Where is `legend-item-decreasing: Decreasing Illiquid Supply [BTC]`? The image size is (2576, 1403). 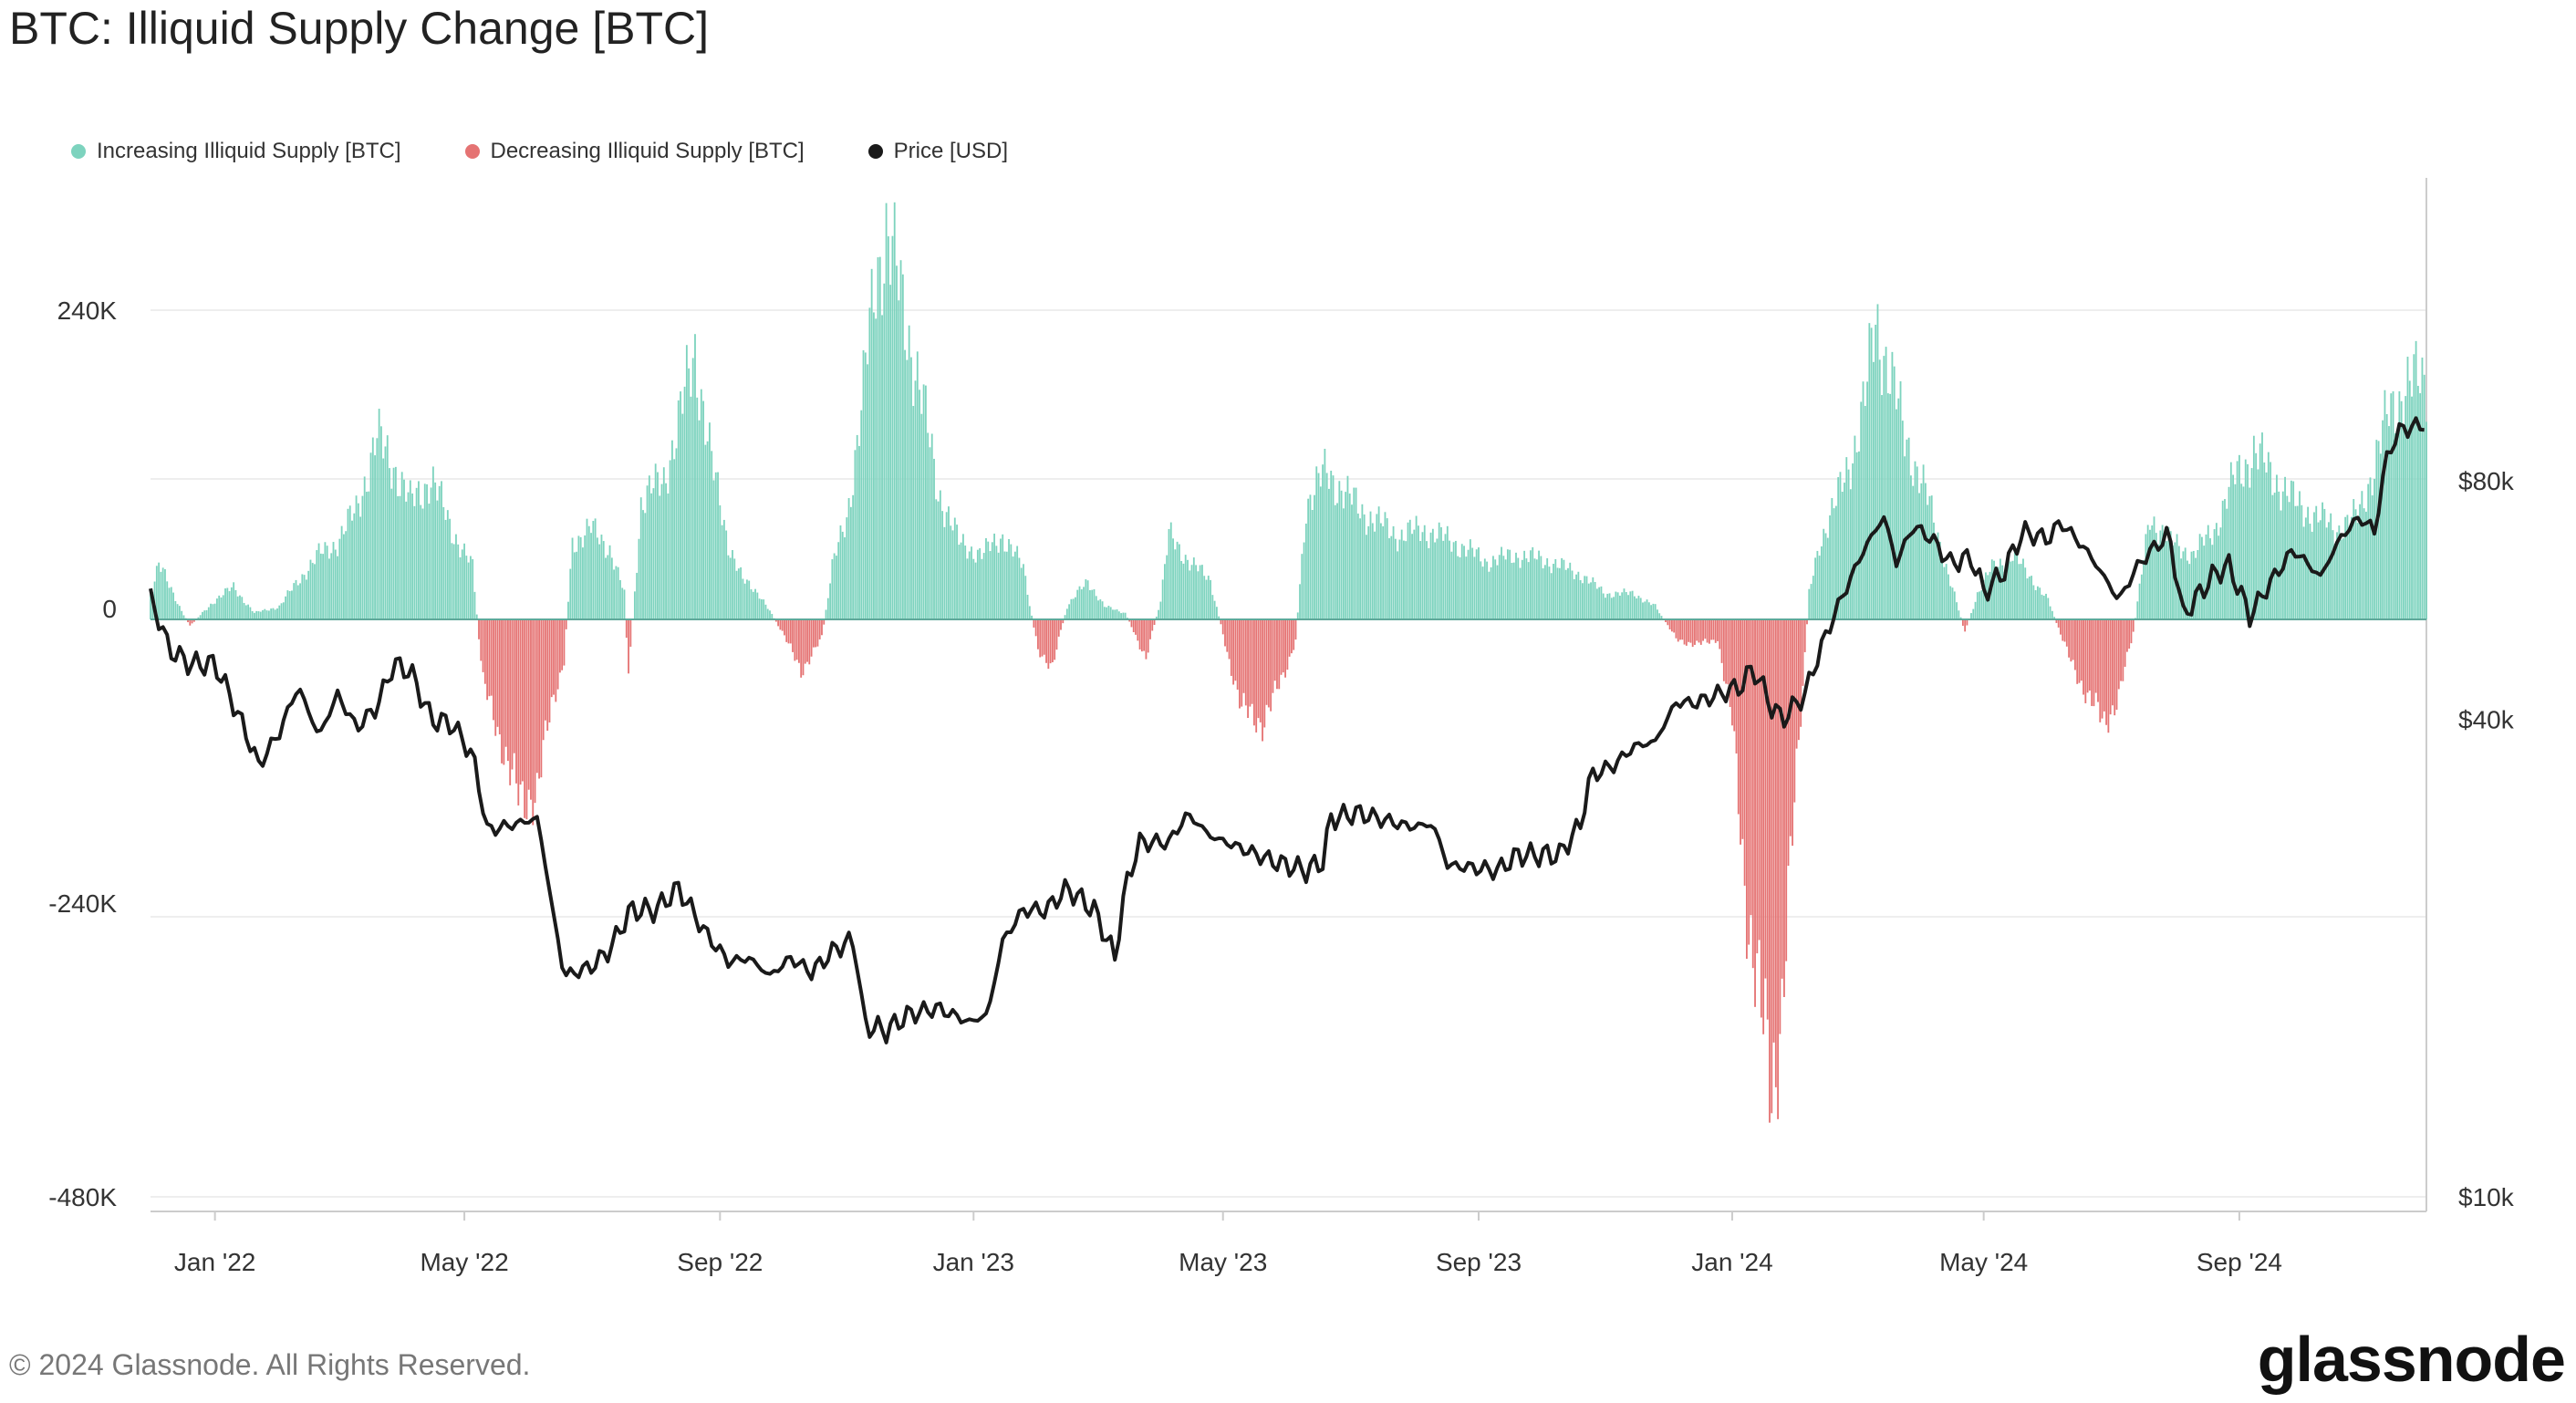 legend-item-decreasing: Decreasing Illiquid Supply [BTC] is located at coordinates (635, 152).